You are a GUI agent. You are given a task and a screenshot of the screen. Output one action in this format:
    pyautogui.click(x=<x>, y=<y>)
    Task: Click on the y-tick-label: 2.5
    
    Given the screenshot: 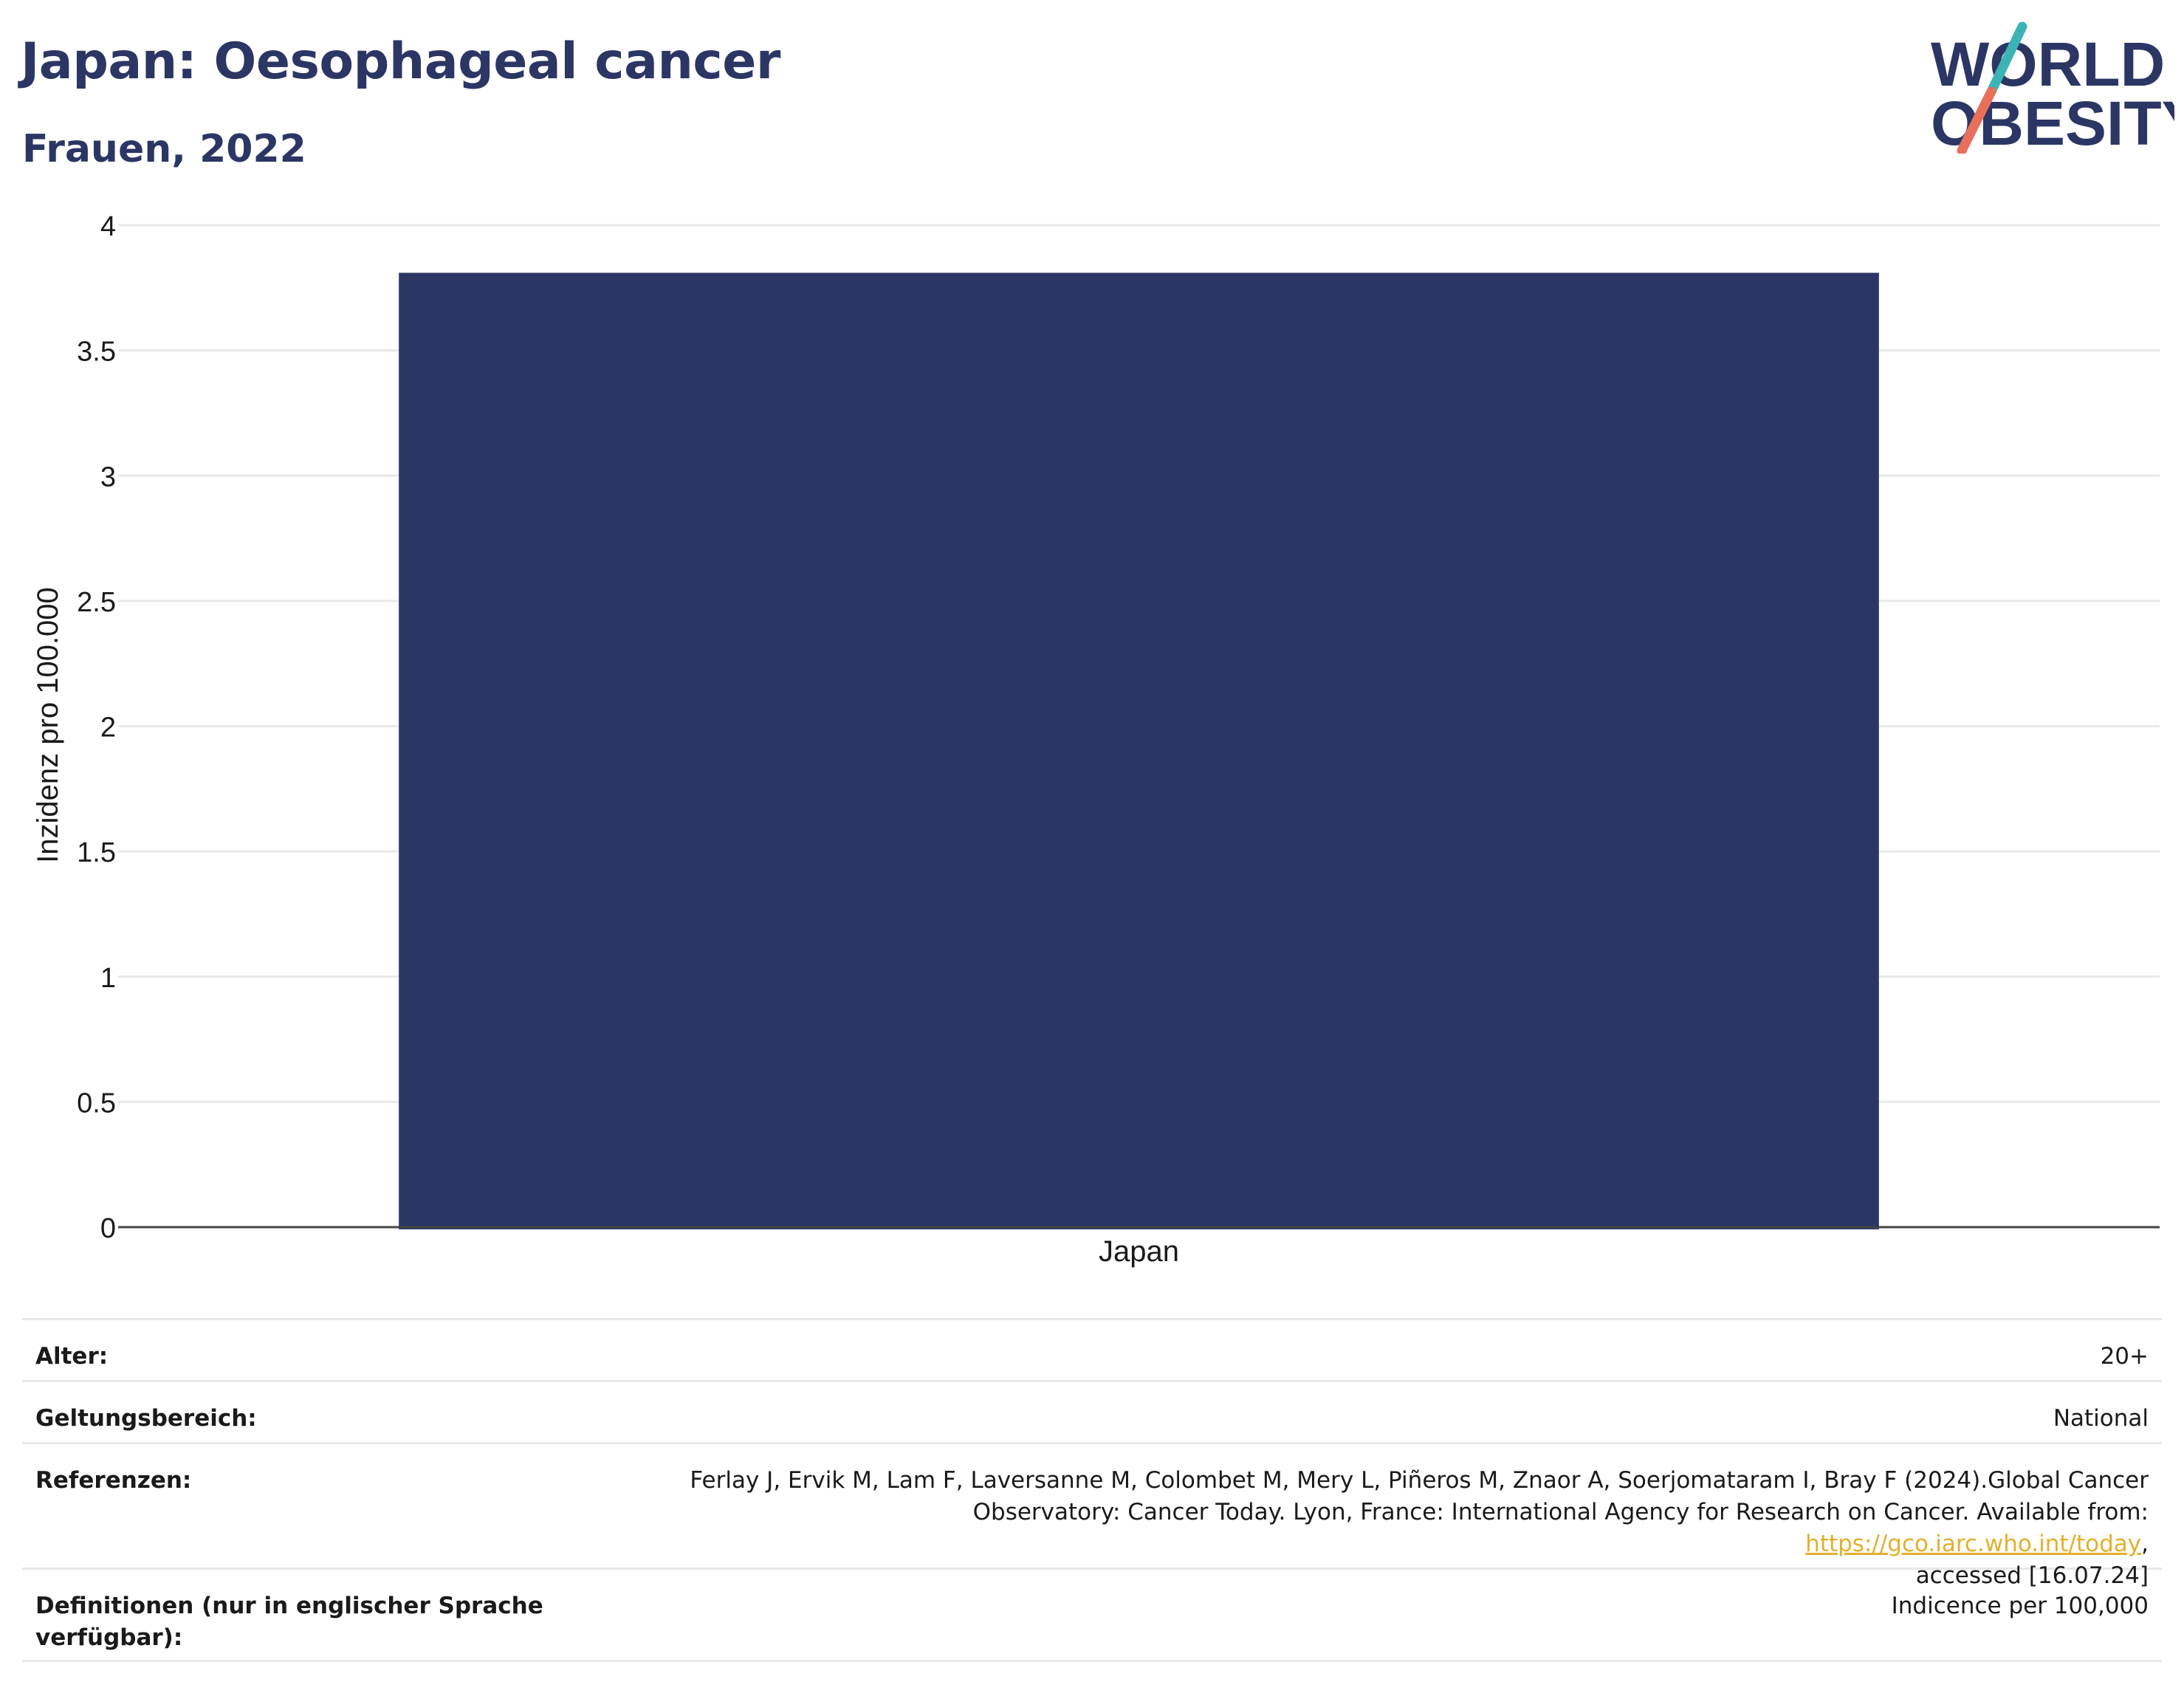 What is the action you would take?
    pyautogui.click(x=96, y=602)
    